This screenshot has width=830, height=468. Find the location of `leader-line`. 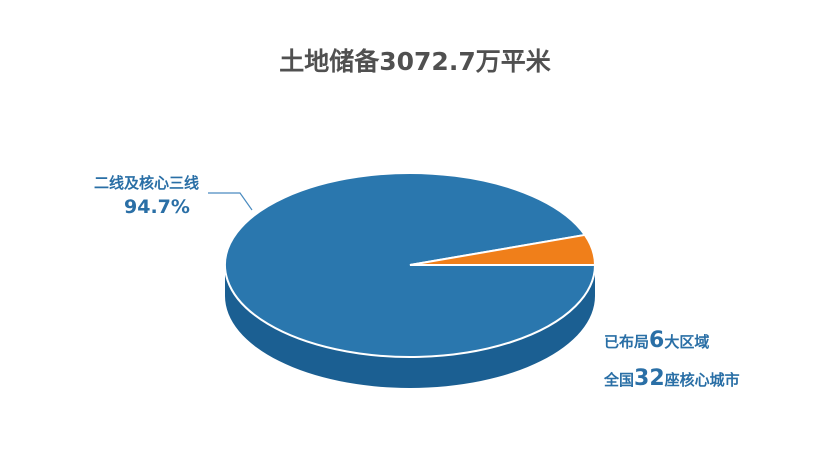

leader-line is located at coordinates (230, 201).